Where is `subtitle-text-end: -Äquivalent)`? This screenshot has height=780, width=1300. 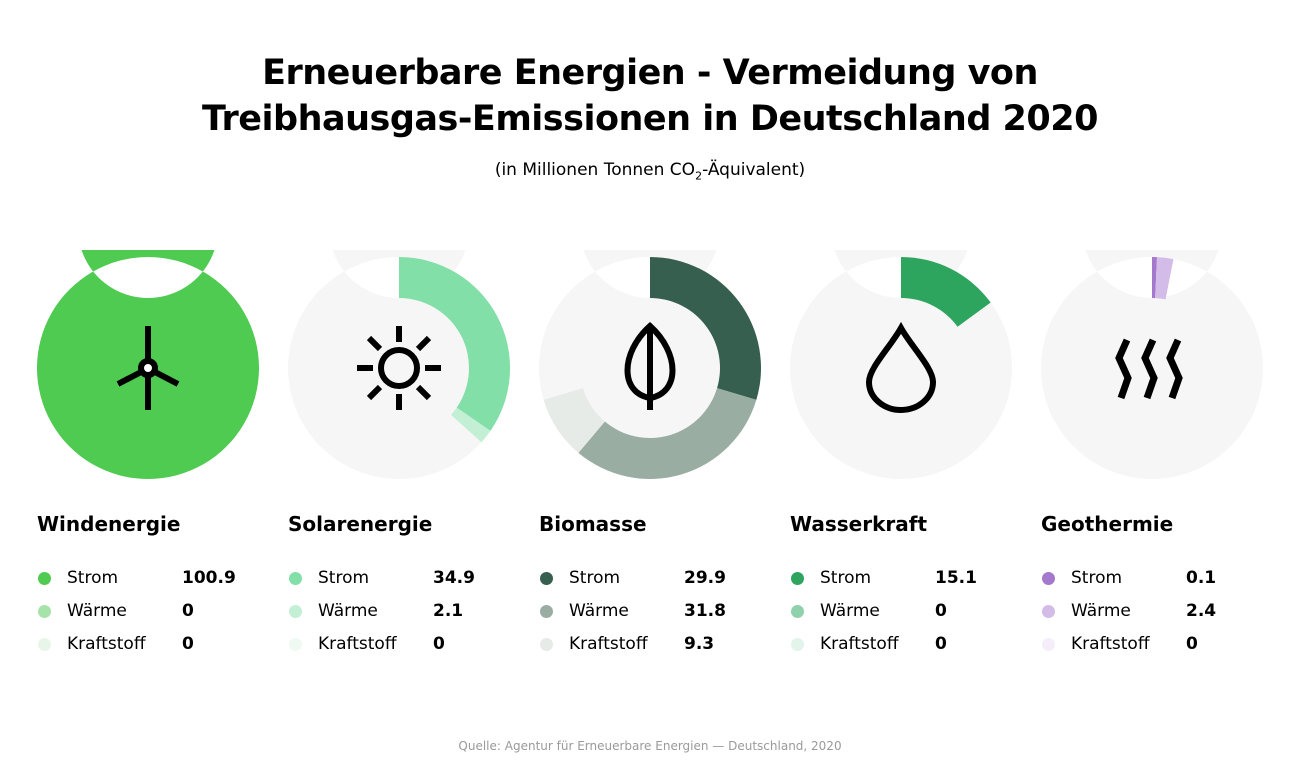 subtitle-text-end: -Äquivalent) is located at coordinates (754, 170).